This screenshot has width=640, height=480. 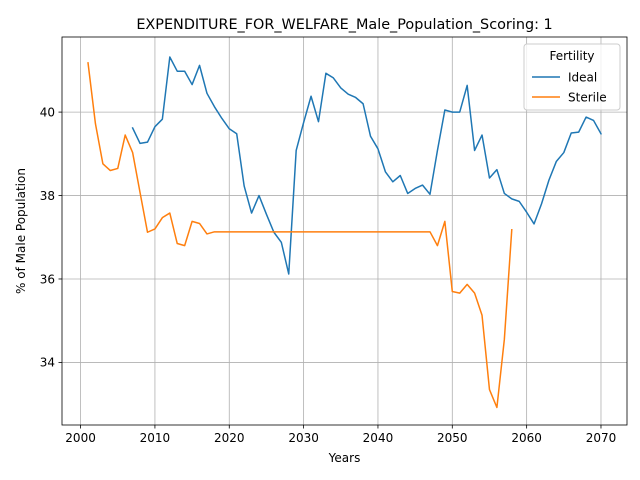 What do you see at coordinates (229, 438) in the screenshot?
I see `x-tick-label: 2020` at bounding box center [229, 438].